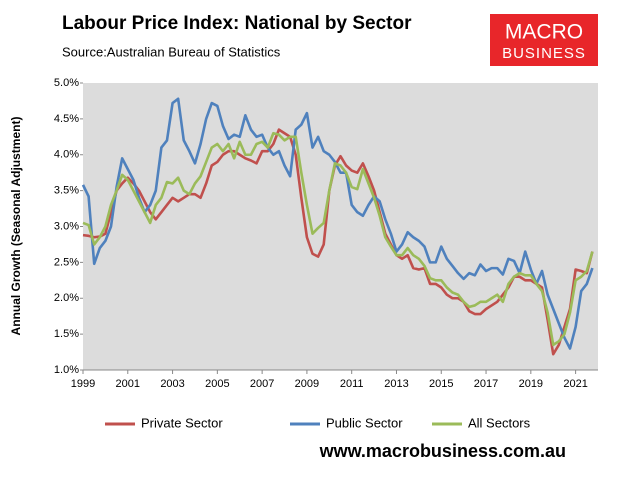 The height and width of the screenshot is (481, 634). What do you see at coordinates (16, 226) in the screenshot?
I see `y-axis-label: Annual Growth (Seasonal Adjustment)` at bounding box center [16, 226].